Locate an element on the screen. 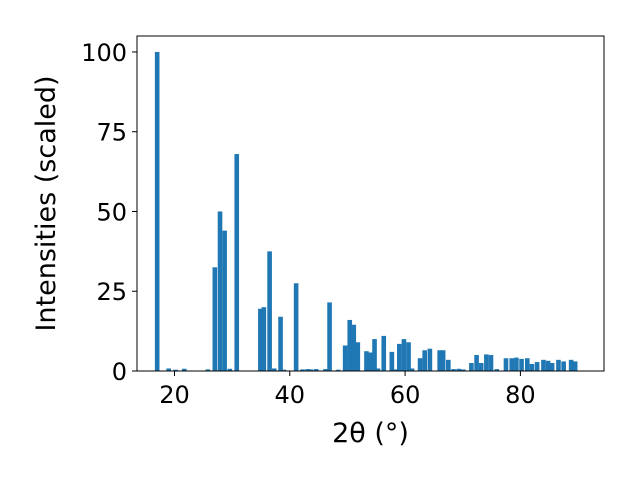 Image resolution: width=640 pixels, height=480 pixels. x-tick-label: 80 is located at coordinates (520, 395).